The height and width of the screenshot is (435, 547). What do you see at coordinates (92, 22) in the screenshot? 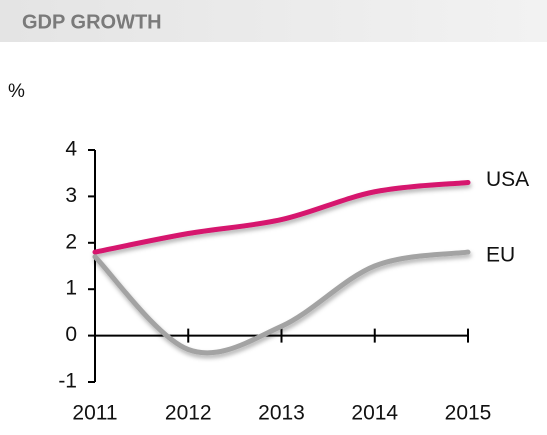
I see `chart-title: GDP GROWTH` at bounding box center [92, 22].